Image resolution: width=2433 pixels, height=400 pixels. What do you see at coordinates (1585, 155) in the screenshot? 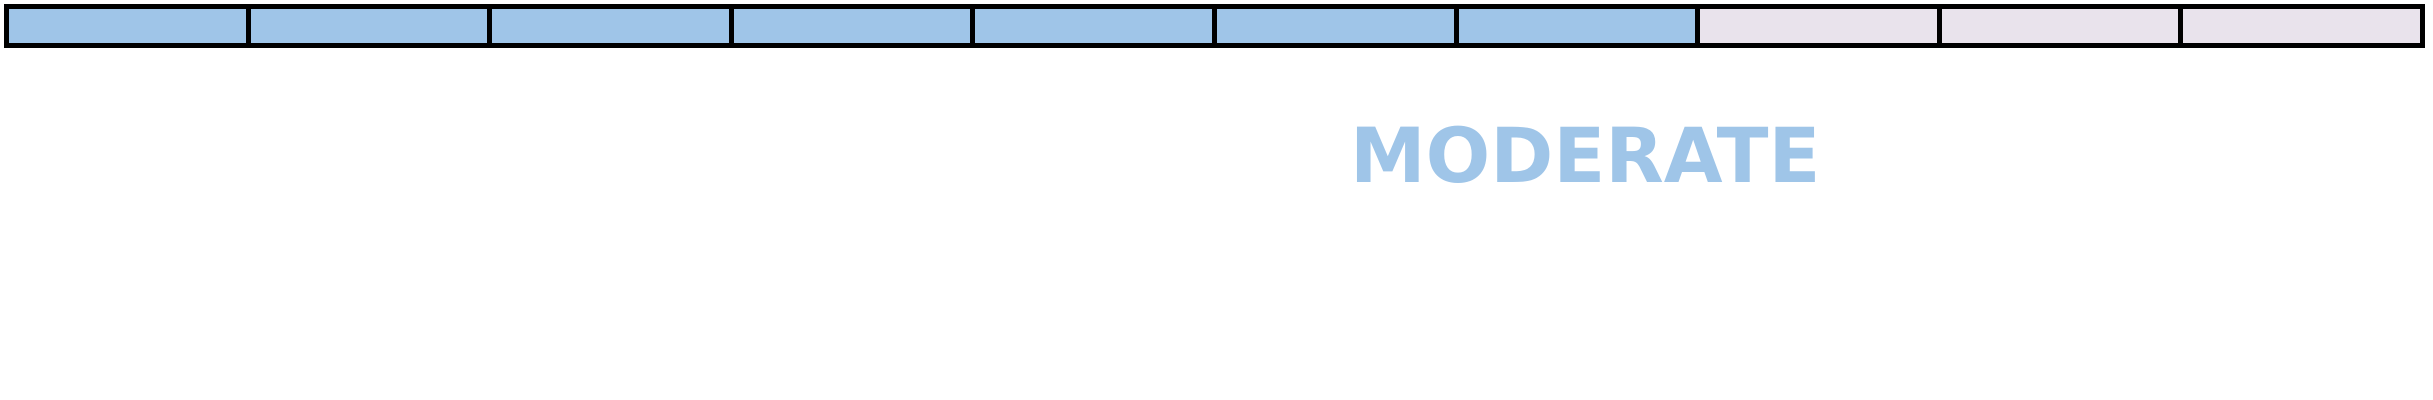
I see `level-label: MODERATE` at bounding box center [1585, 155].